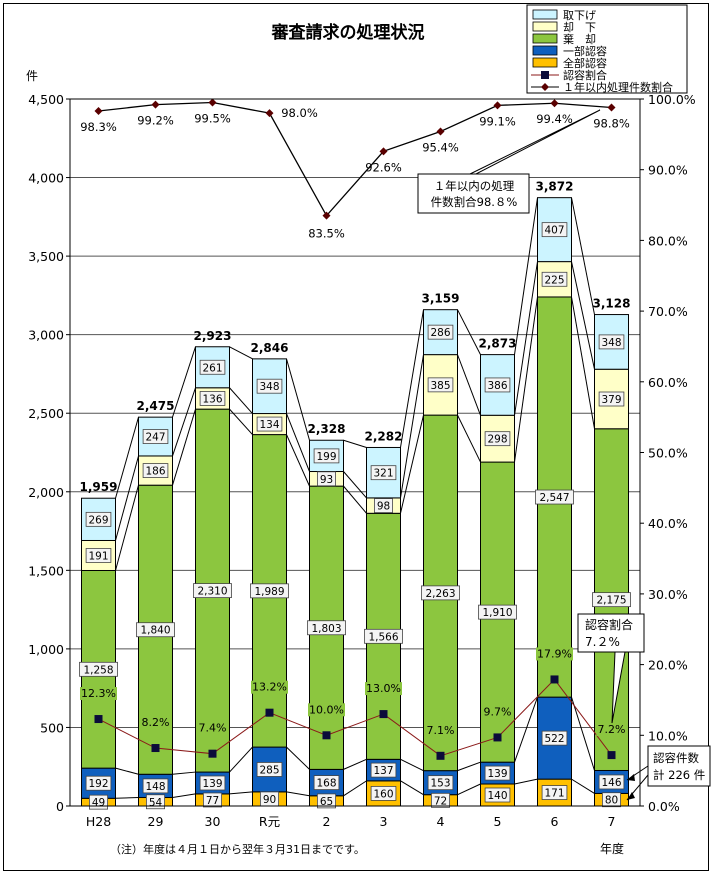 The height and width of the screenshot is (877, 714). I want to click on value-label: 1,989, so click(269, 592).